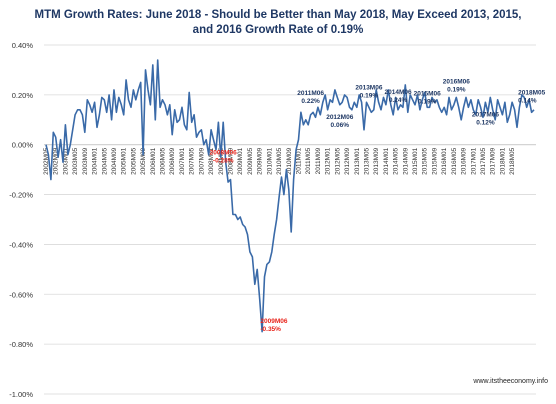  I want to click on x-tick-label: 2016M09, so click(464, 160).